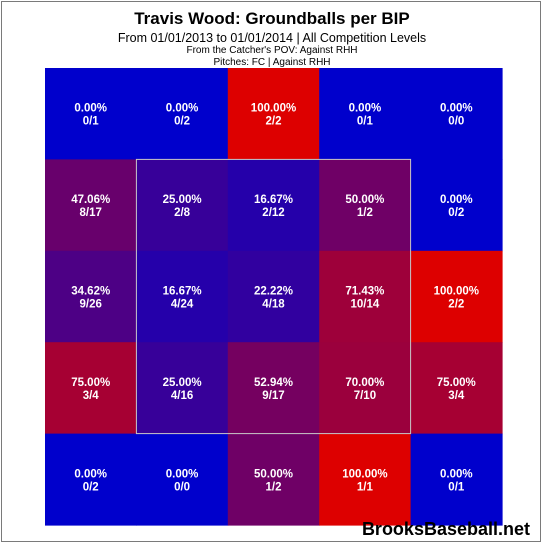 This screenshot has width=544, height=545. I want to click on zone-frac-label: 4/18, so click(273, 305).